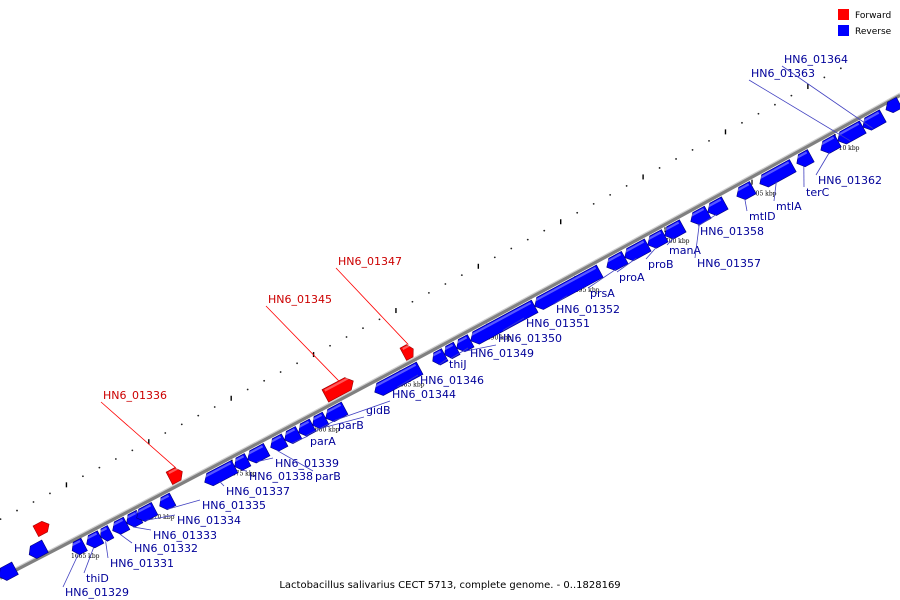 This screenshot has height=600, width=900. I want to click on gene-label: mtlA, so click(789, 206).